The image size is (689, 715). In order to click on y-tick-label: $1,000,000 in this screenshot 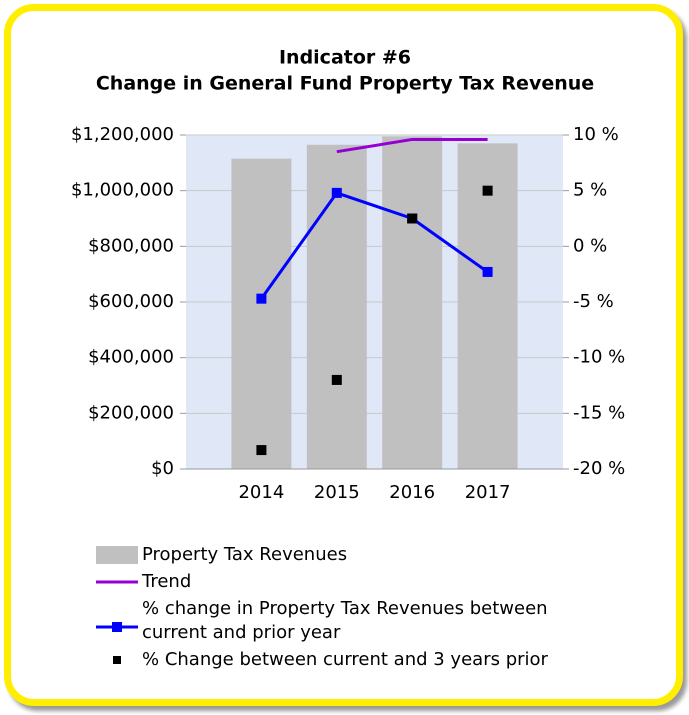, I will do `click(122, 190)`.